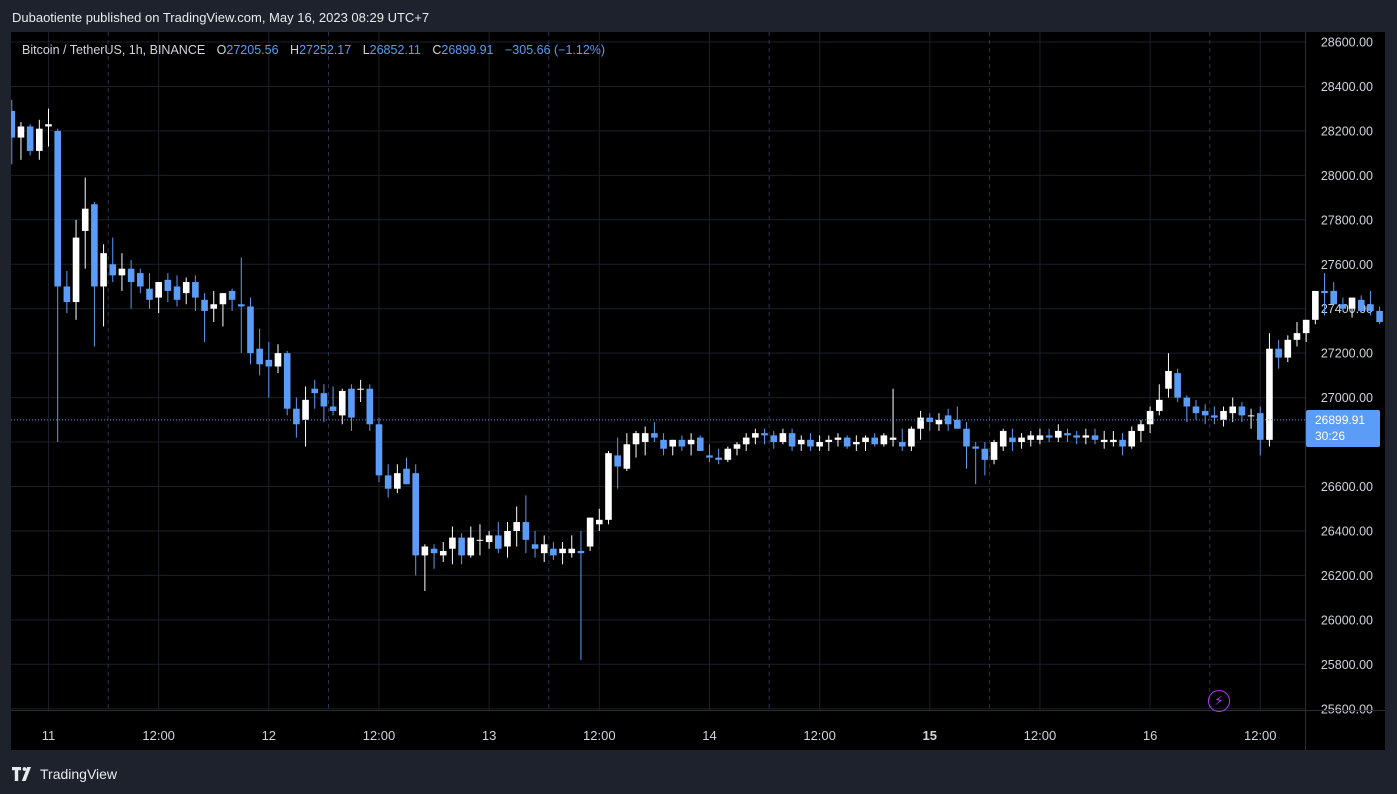 Image resolution: width=1397 pixels, height=794 pixels. I want to click on y-axis-tick-label: 27400.00, so click(1347, 309).